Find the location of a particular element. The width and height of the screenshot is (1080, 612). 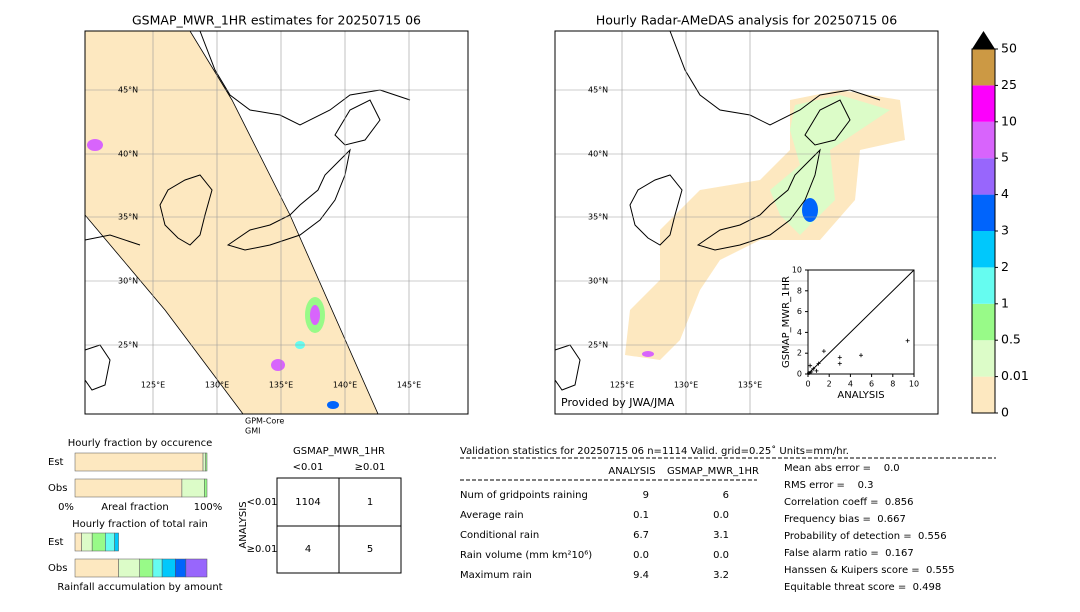

colorbar-label: 0.01 is located at coordinates (1015, 375).